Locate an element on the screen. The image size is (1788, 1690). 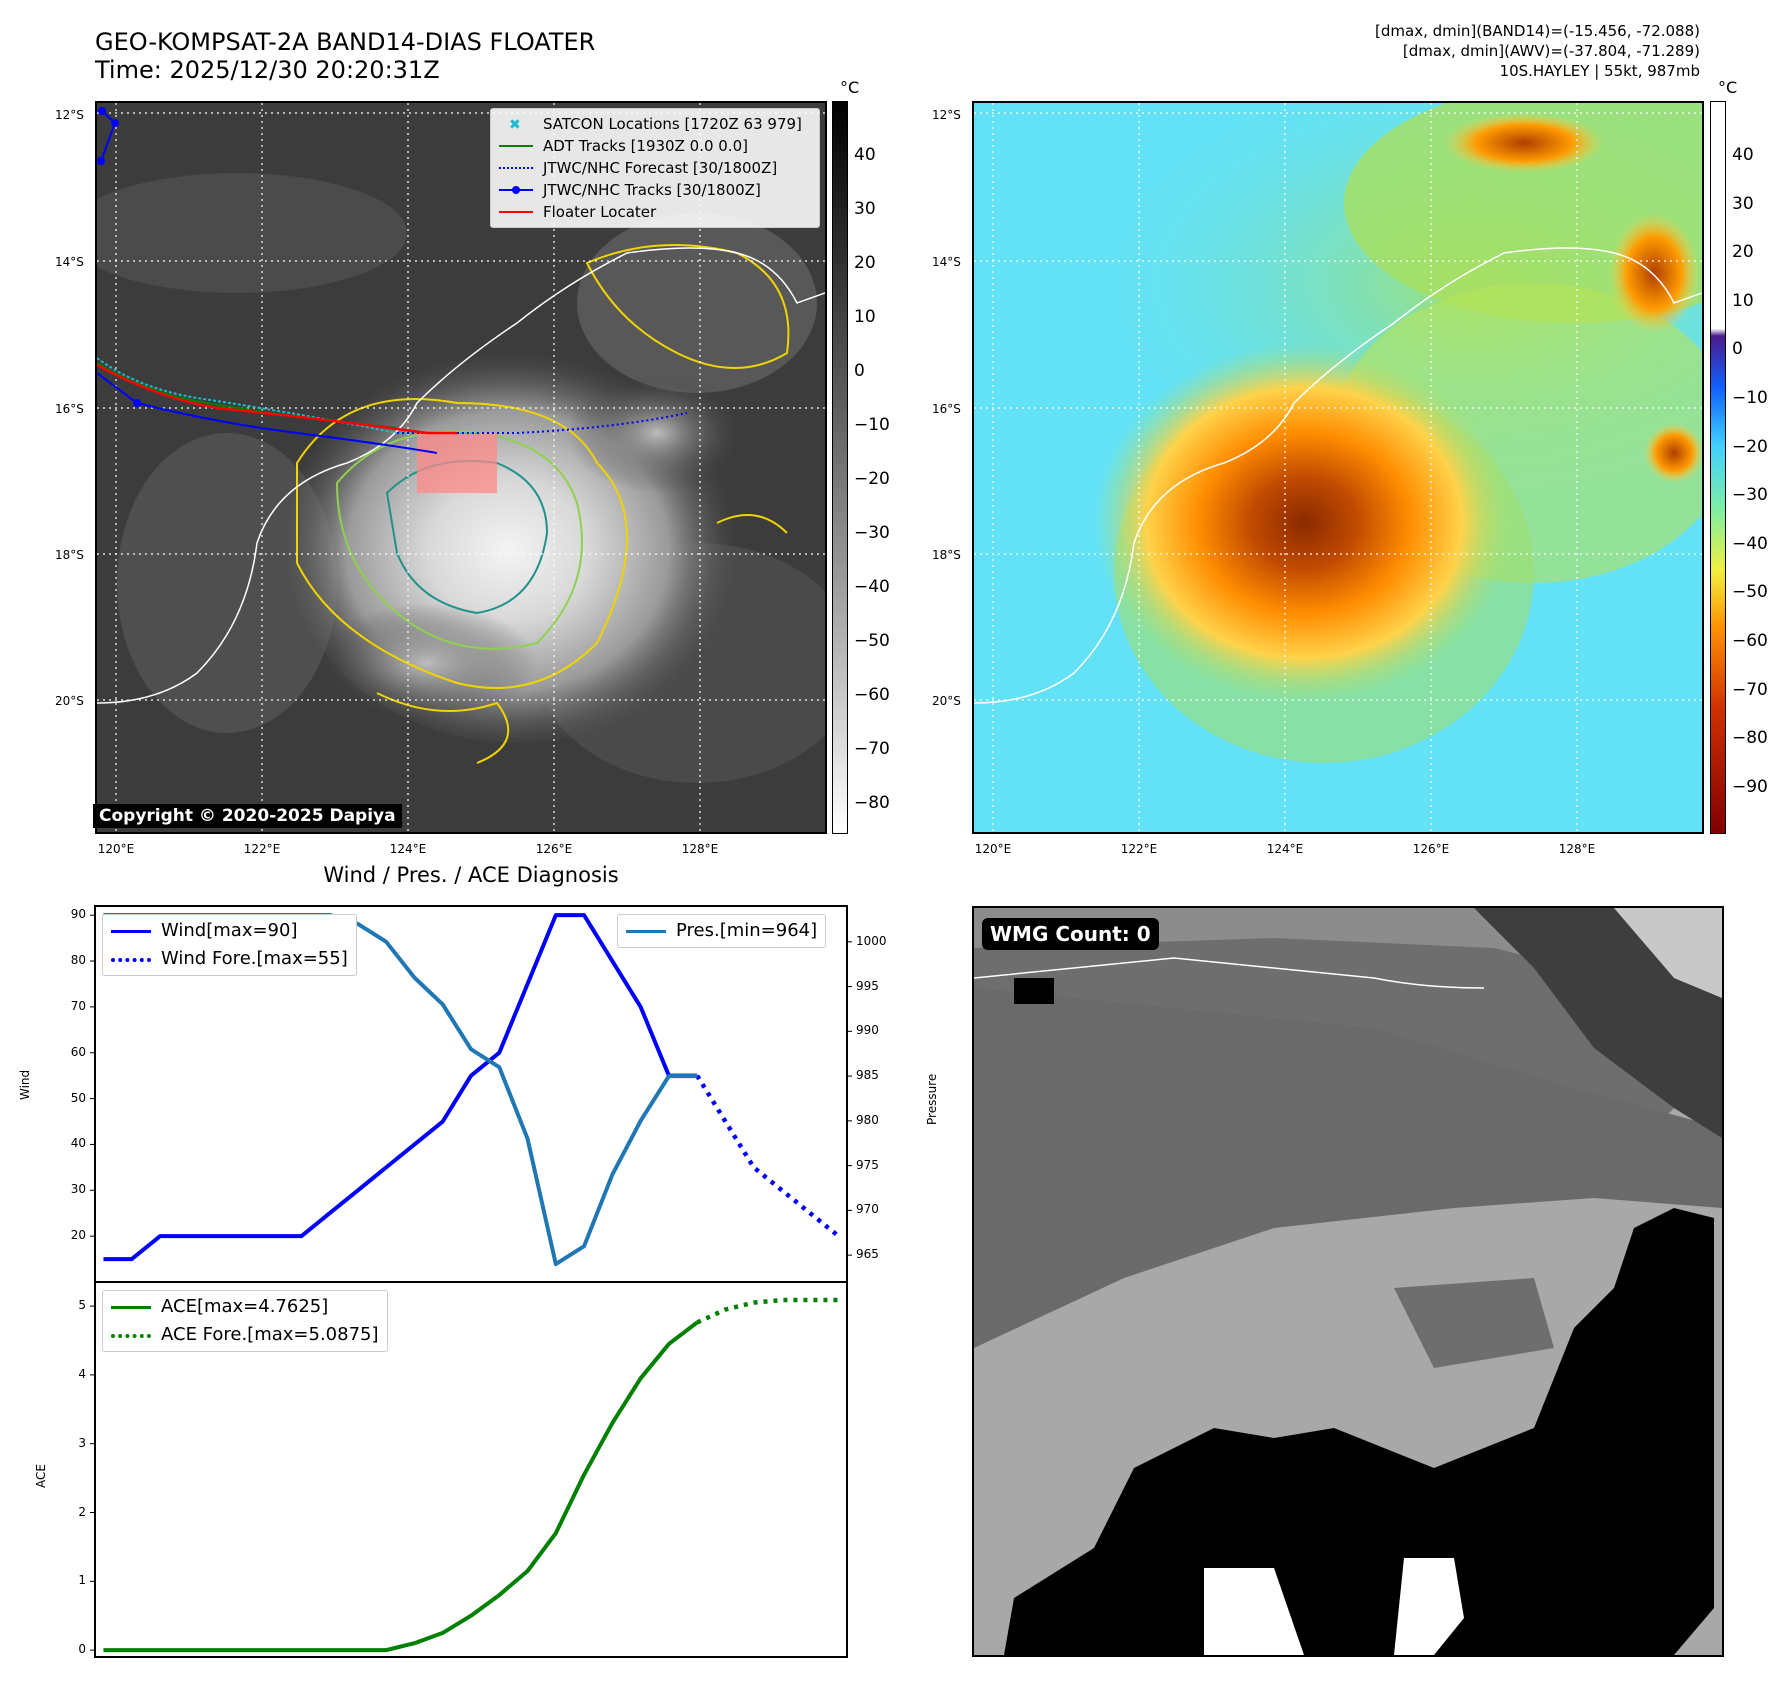
awv-colorbar-unit: °C is located at coordinates (1728, 87).